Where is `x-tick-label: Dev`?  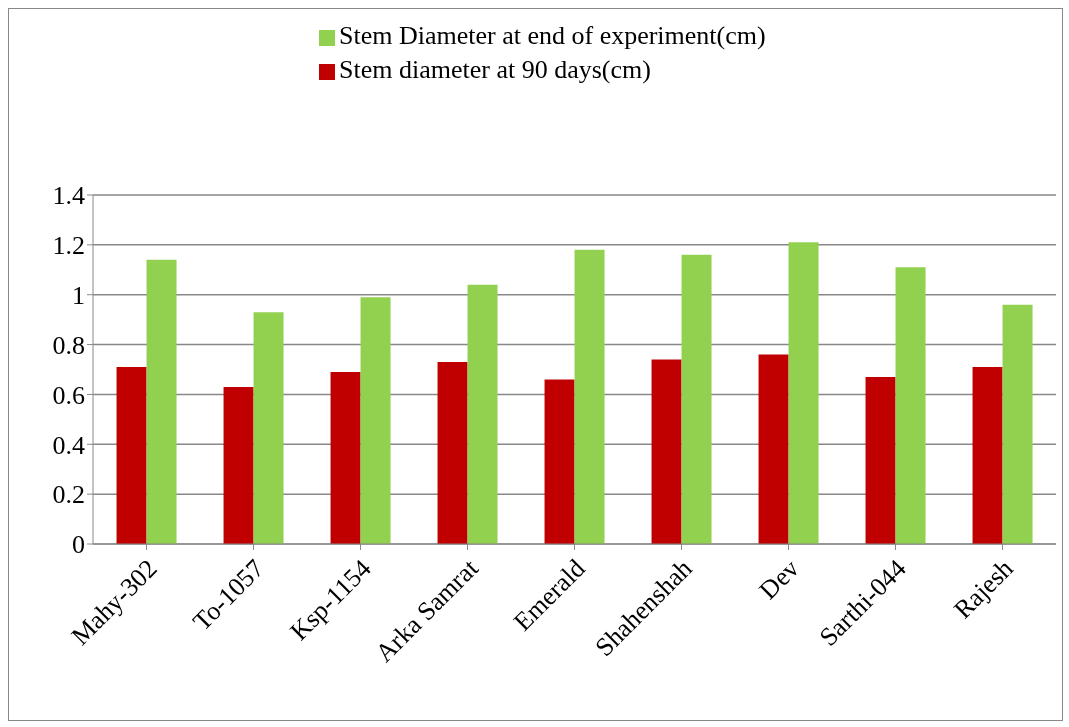
x-tick-label: Dev is located at coordinates (779, 579).